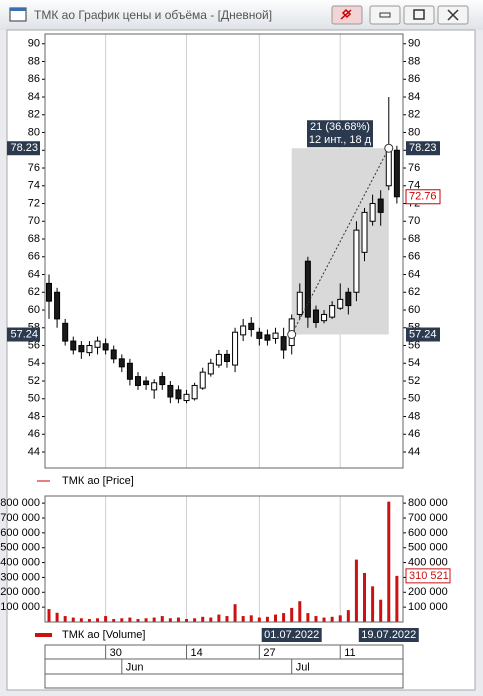 The width and height of the screenshot is (483, 696). What do you see at coordinates (18, 14) in the screenshot?
I see `window-icon` at bounding box center [18, 14].